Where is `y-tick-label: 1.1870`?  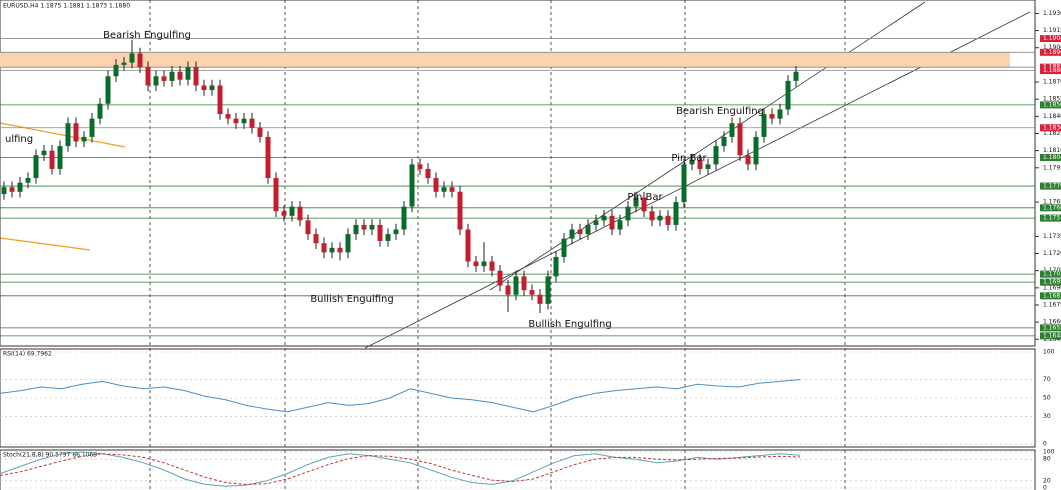
y-tick-label: 1.1870 is located at coordinates (1052, 82).